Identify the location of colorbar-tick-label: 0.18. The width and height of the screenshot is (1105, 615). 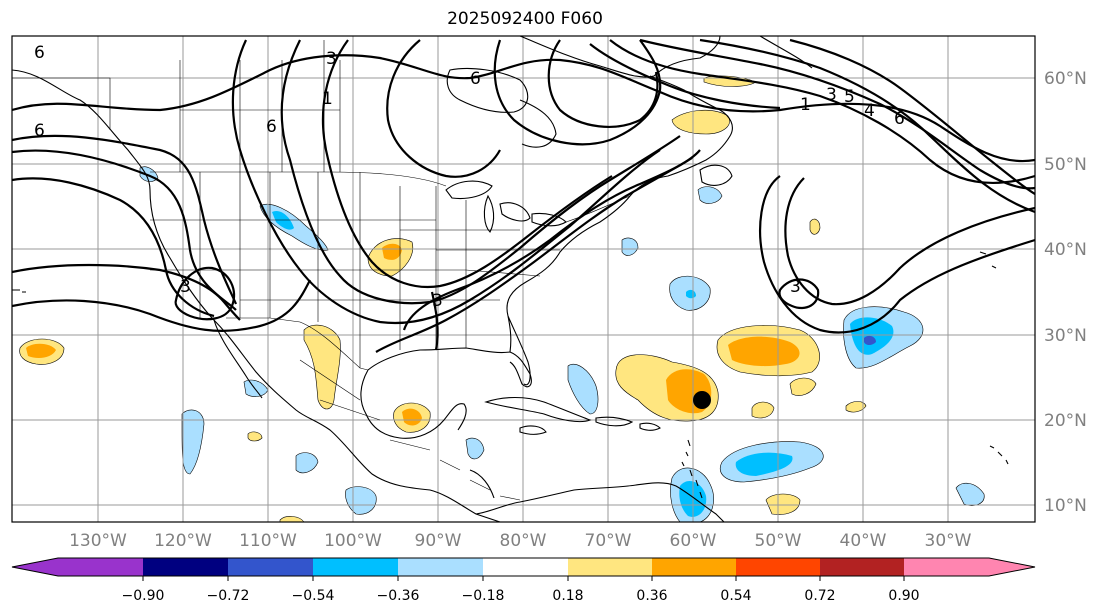
(567, 596).